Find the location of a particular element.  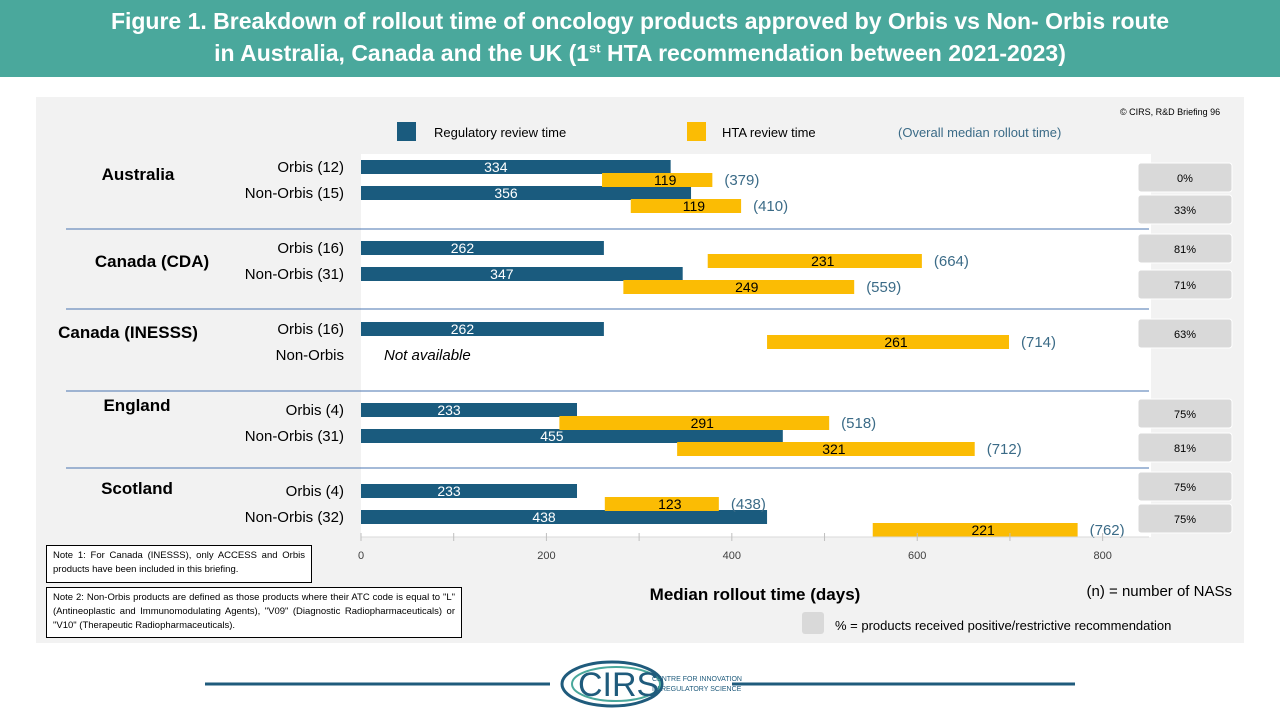

row-label: Non-Orbis (15) is located at coordinates (294, 193).